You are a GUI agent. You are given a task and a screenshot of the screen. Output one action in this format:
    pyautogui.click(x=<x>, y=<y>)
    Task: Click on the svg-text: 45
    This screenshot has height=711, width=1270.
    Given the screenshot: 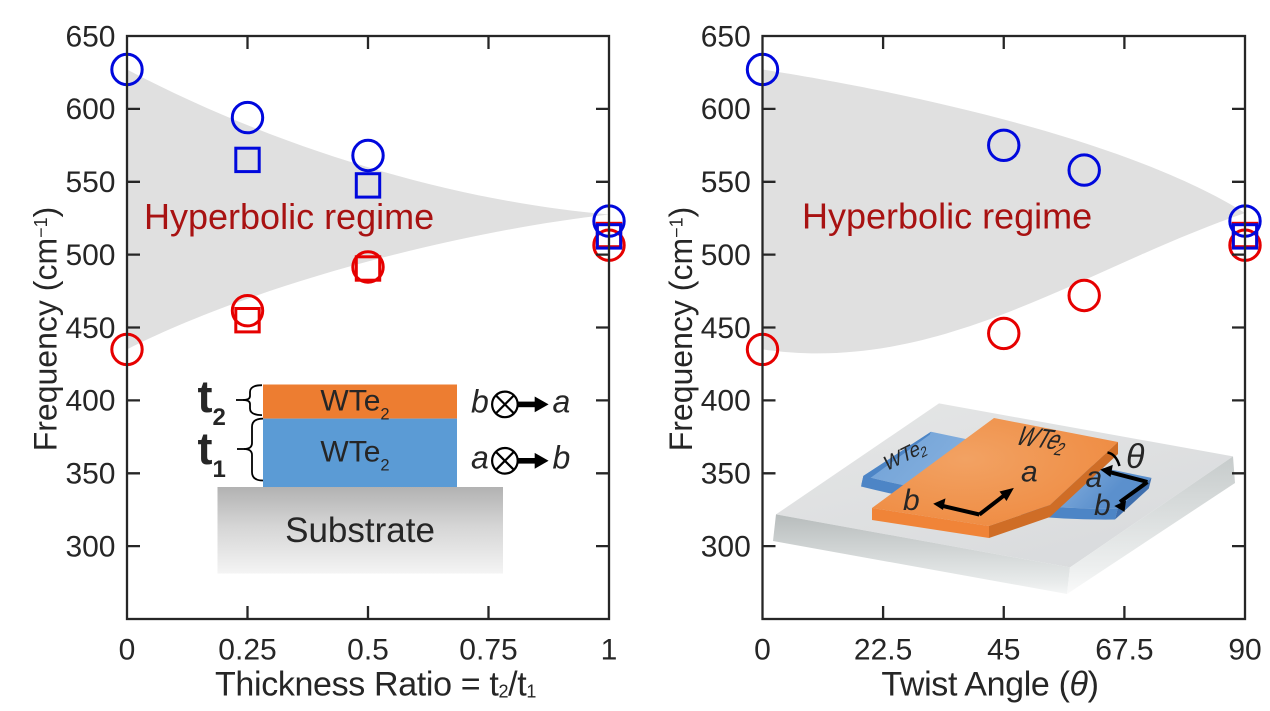 What is the action you would take?
    pyautogui.click(x=1003, y=650)
    